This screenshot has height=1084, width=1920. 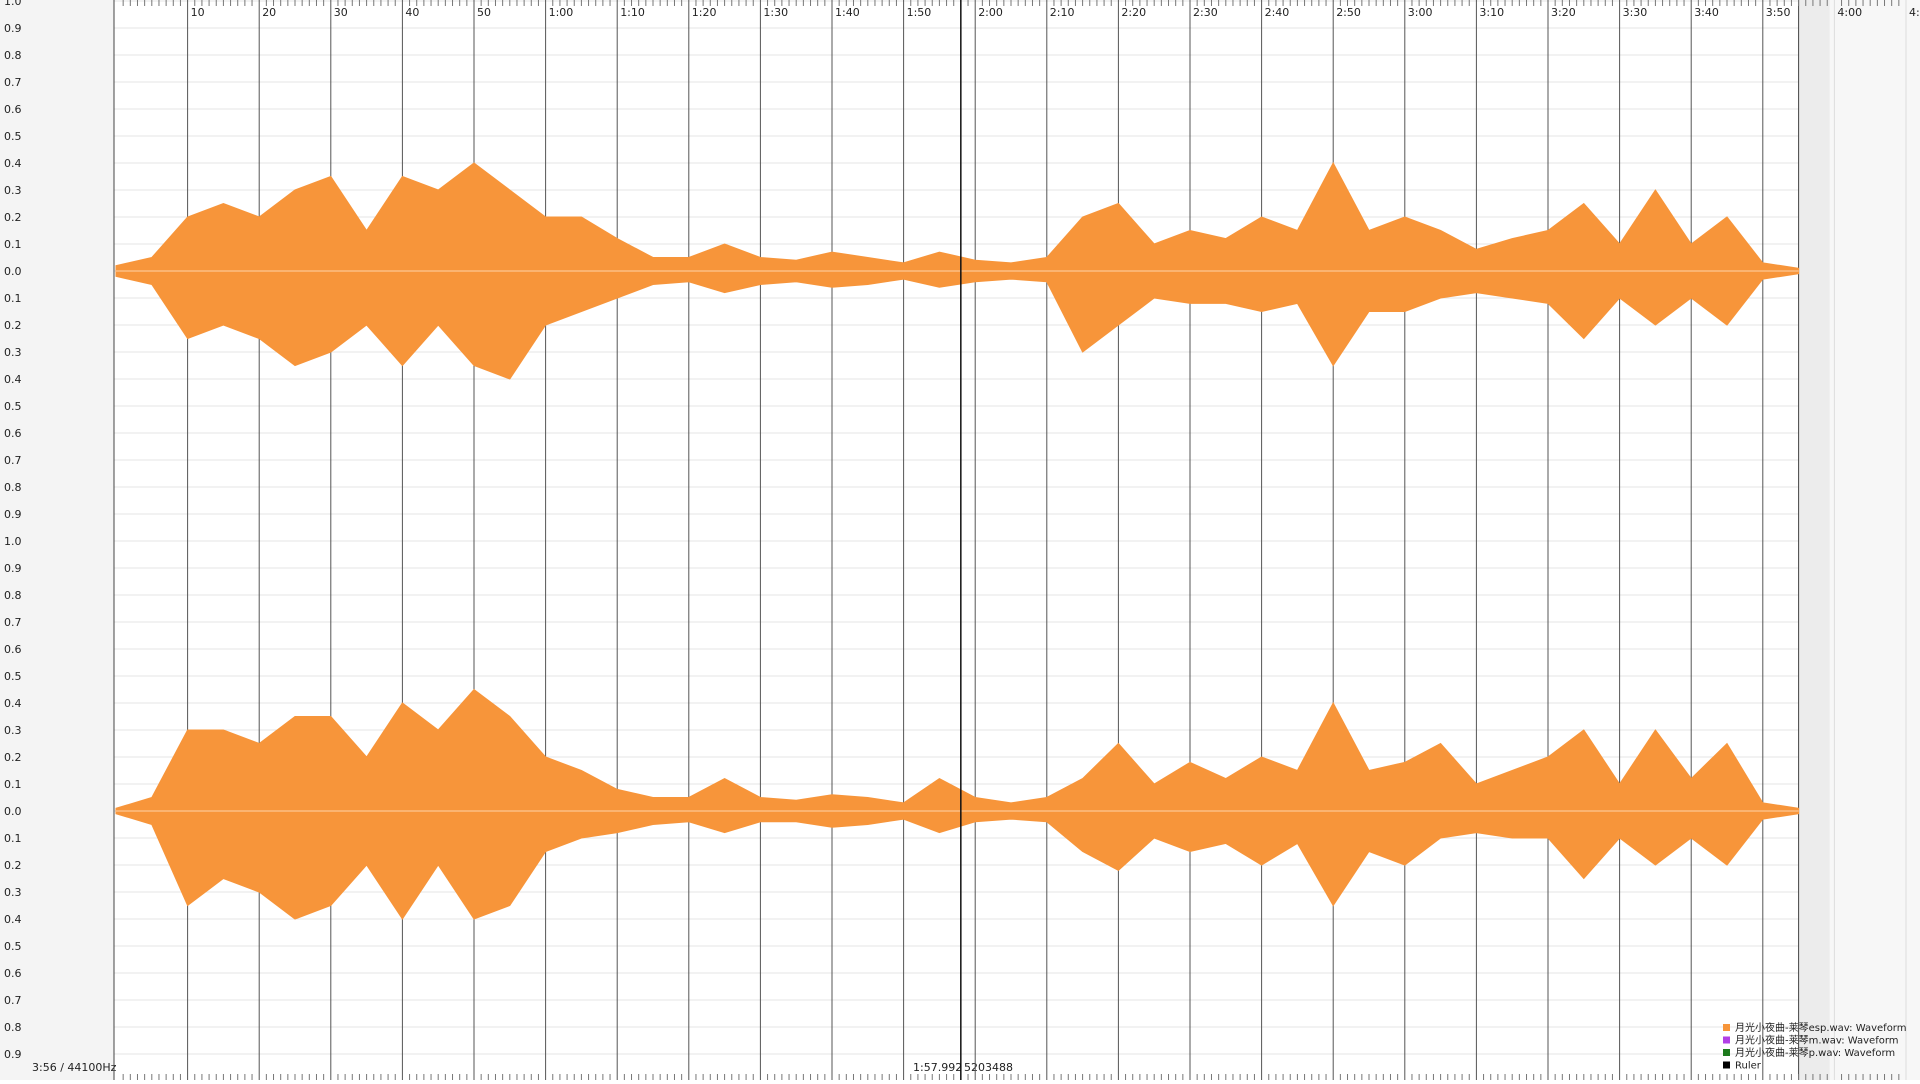 I want to click on time-label: 50, so click(x=484, y=12).